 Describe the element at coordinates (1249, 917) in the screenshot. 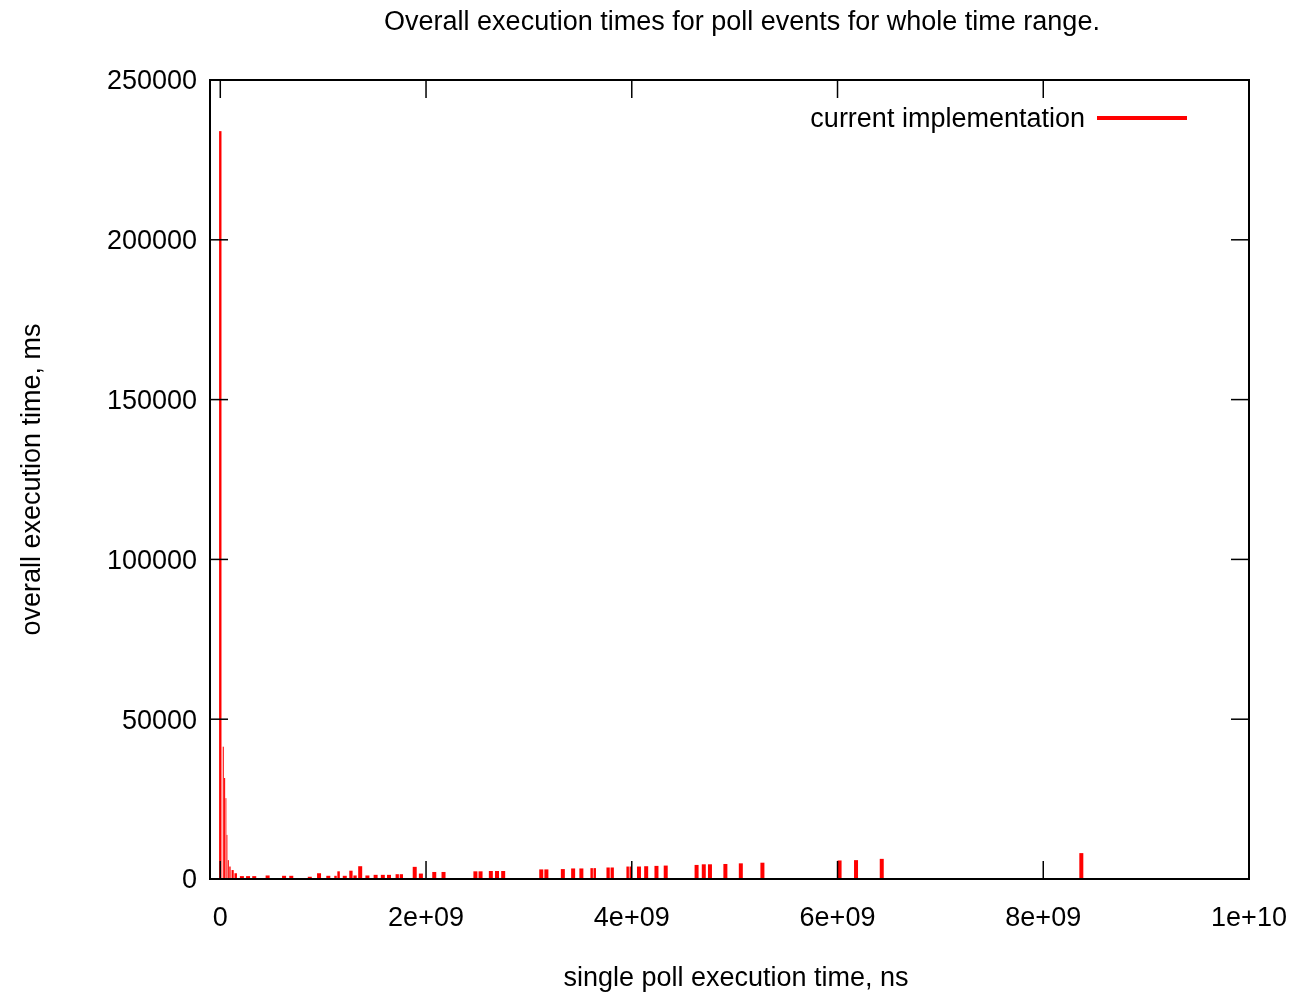

I see `x-tick-label: 1e+10` at that location.